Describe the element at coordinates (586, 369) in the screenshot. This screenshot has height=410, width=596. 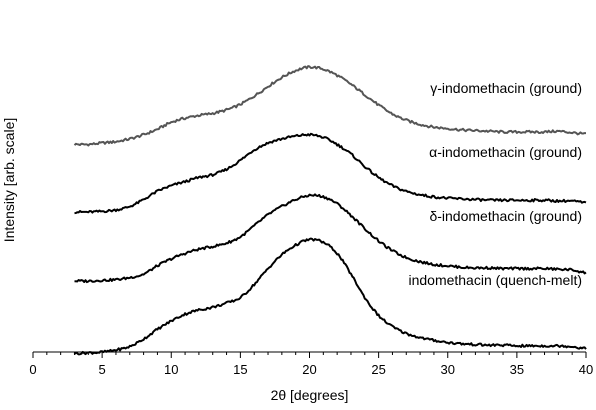
I see `x-tick-label: 40` at that location.